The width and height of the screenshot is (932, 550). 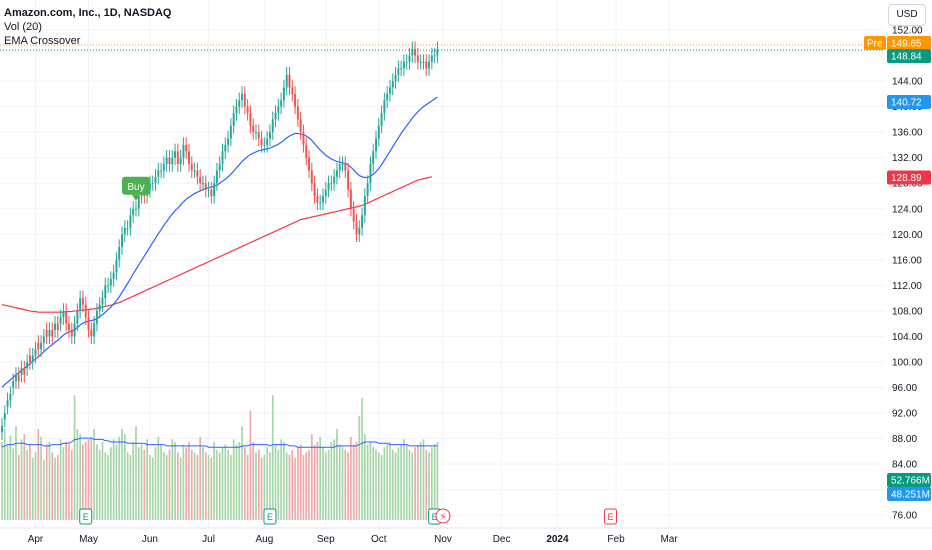 What do you see at coordinates (904, 388) in the screenshot?
I see `price-tick-label: 96.00` at bounding box center [904, 388].